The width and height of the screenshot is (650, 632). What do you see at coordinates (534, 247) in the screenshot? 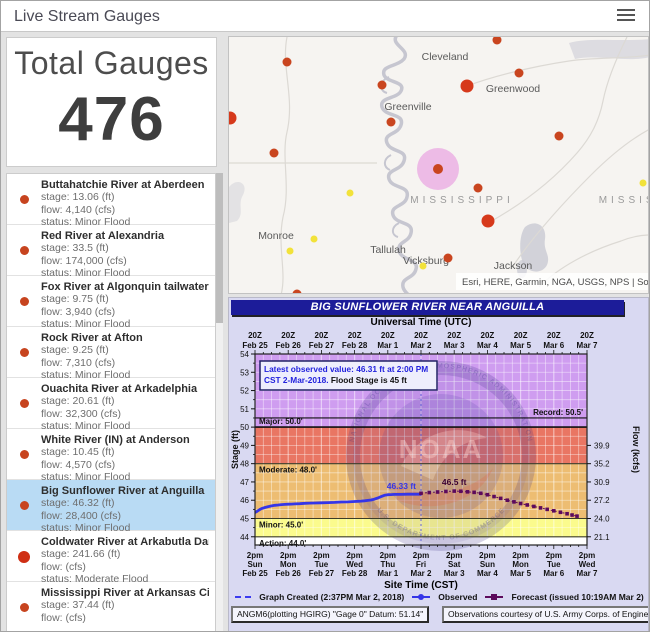
I see `map-reservoir` at bounding box center [534, 247].